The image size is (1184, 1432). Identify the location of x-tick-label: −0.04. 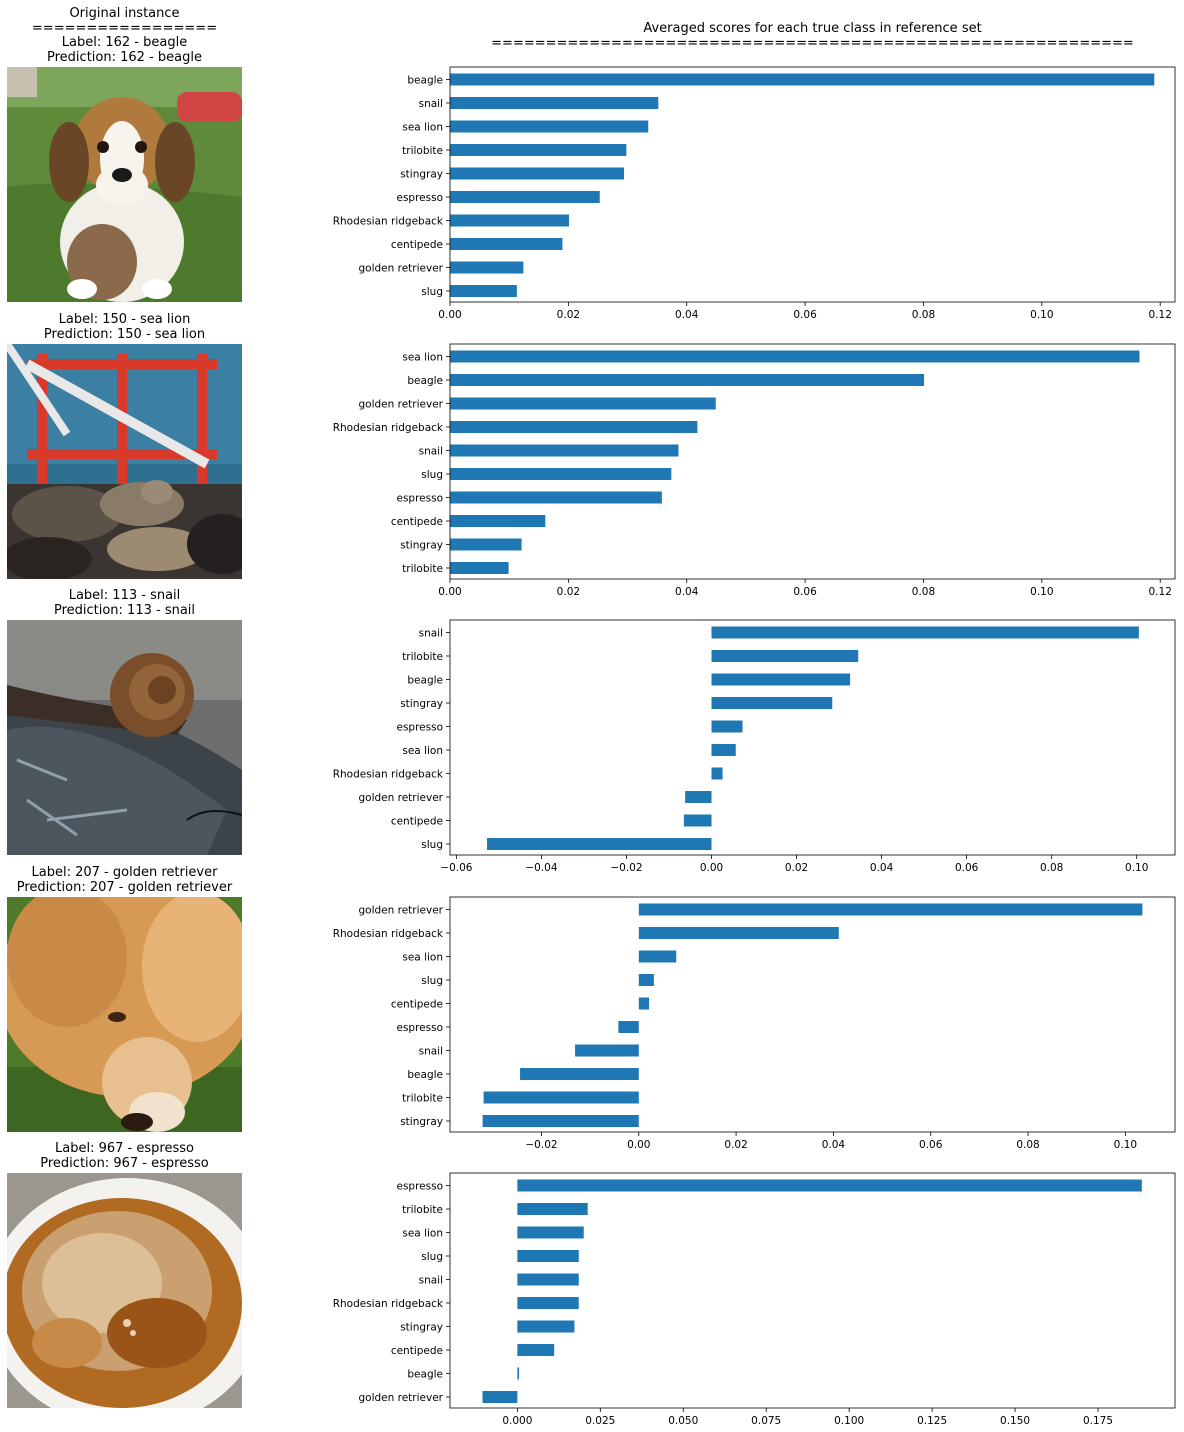
(541, 868).